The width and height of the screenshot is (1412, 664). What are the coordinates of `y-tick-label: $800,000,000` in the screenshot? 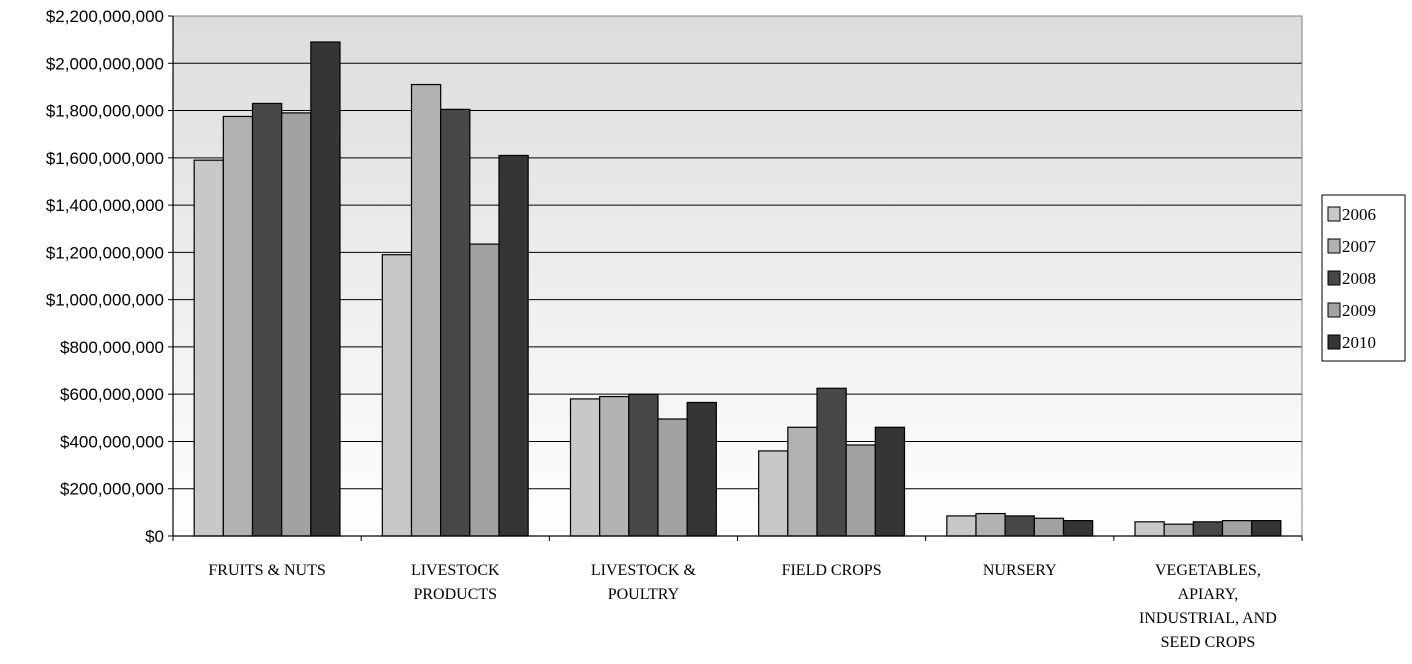 It's located at (112, 347).